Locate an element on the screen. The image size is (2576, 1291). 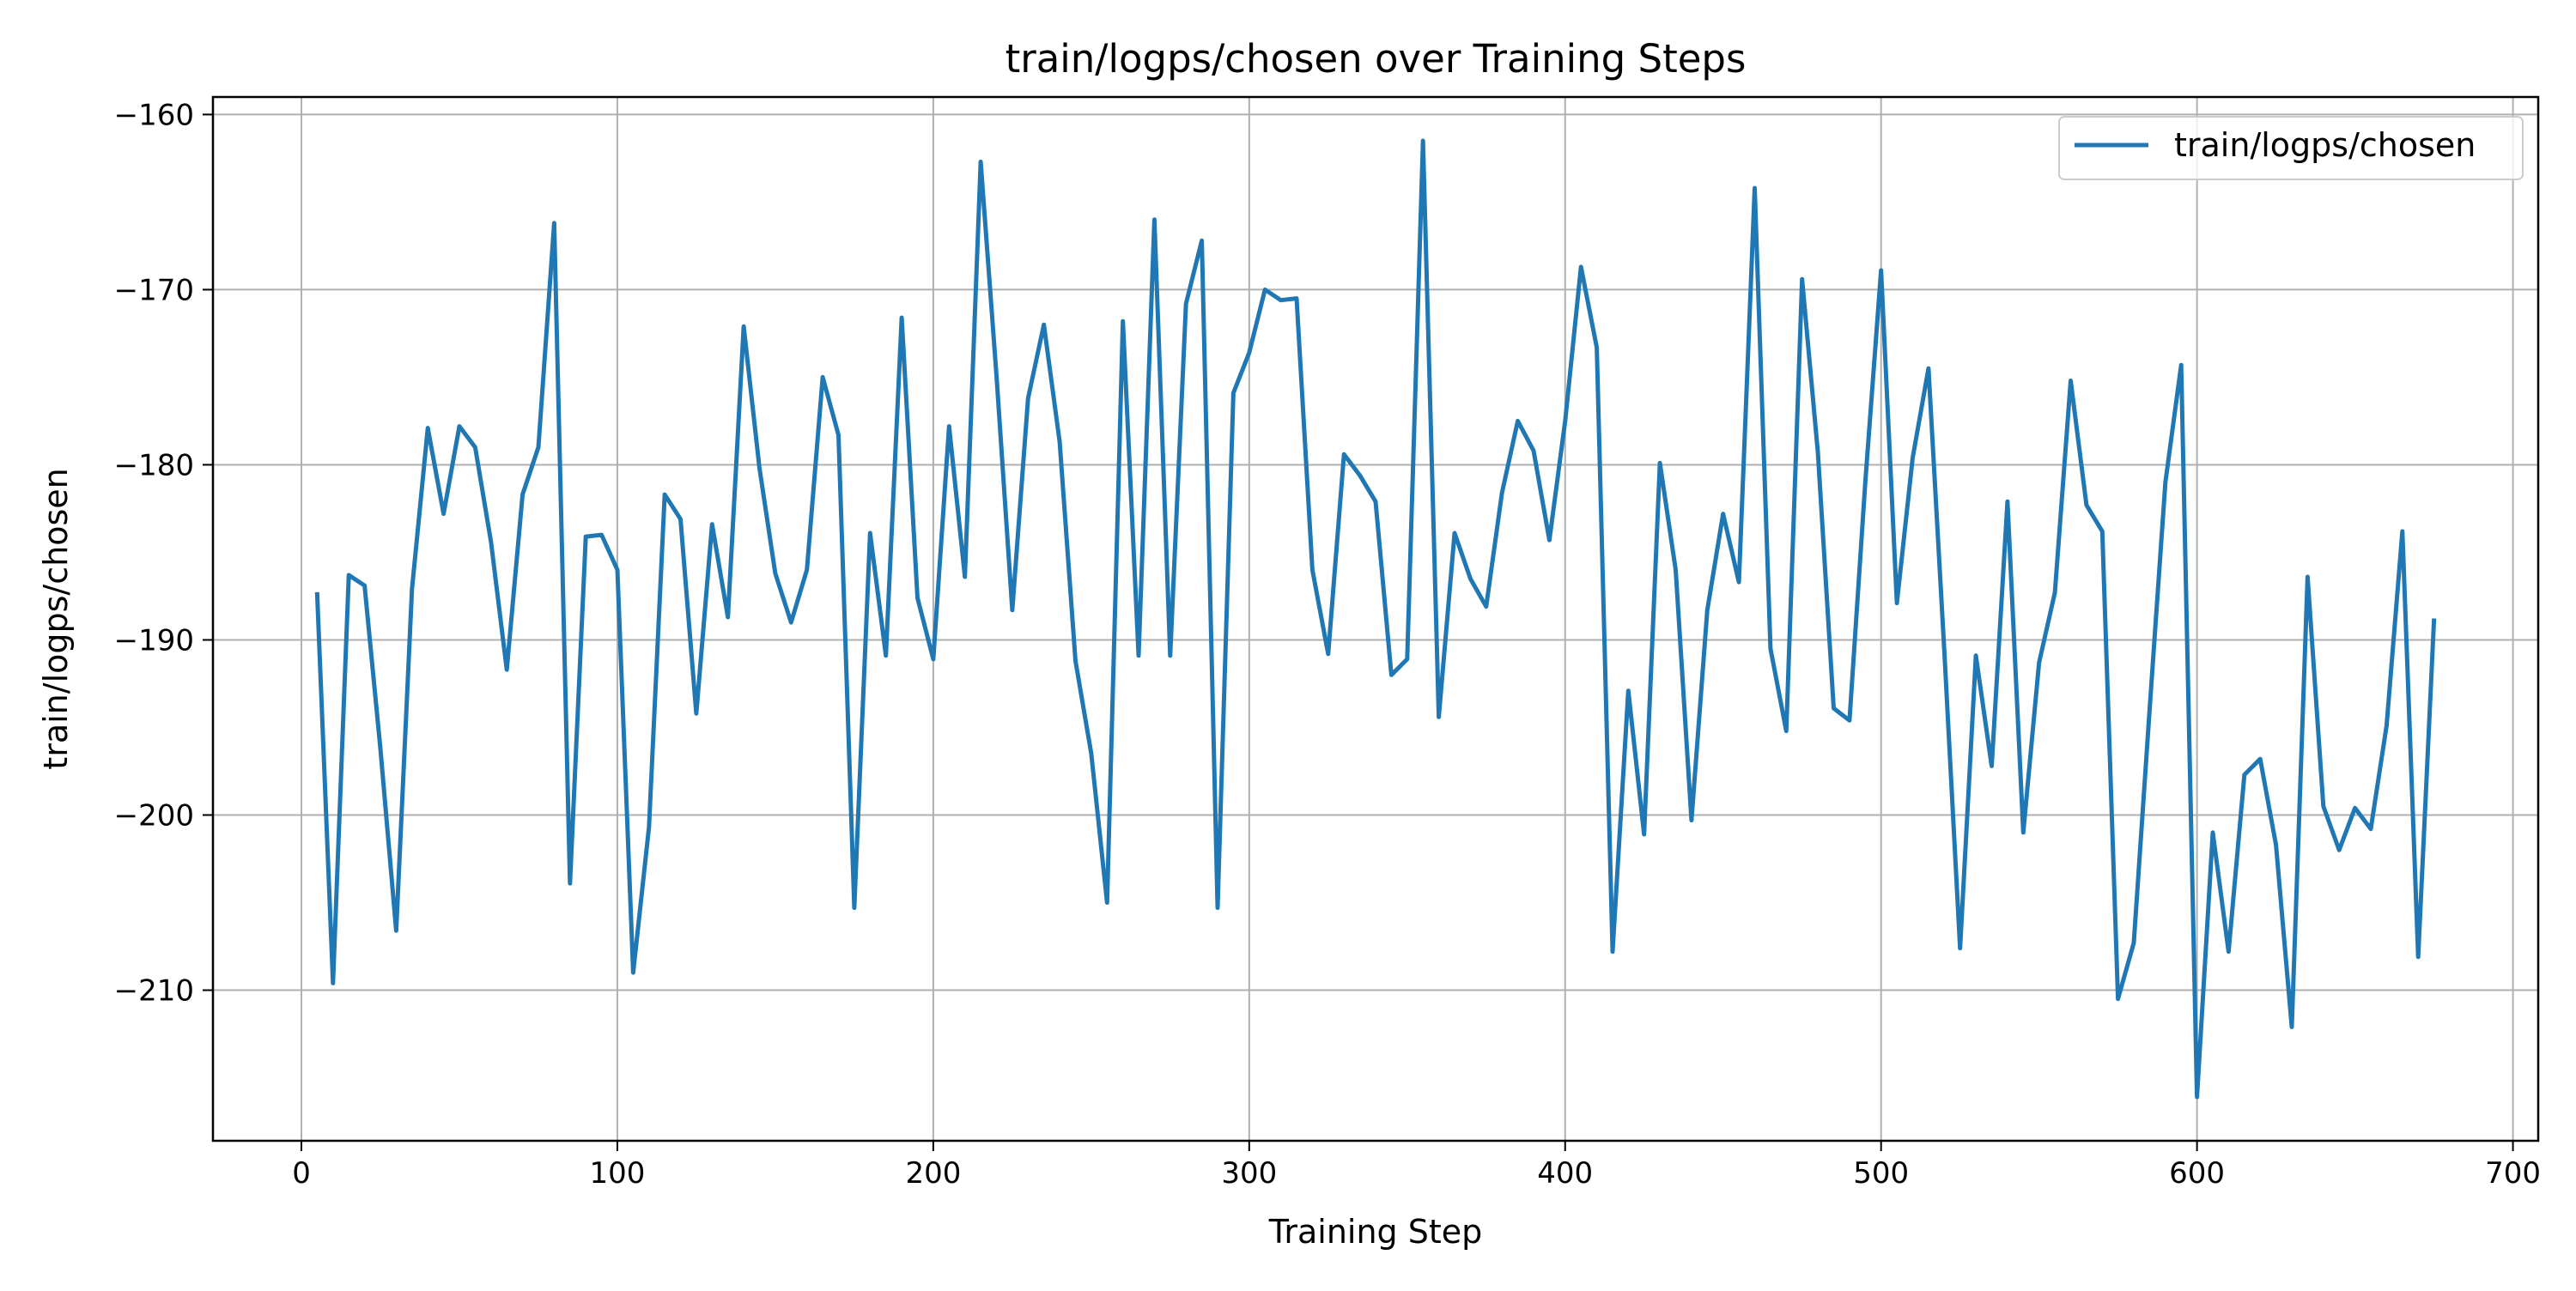
legend-label: train/logps/chosen is located at coordinates (2325, 145).